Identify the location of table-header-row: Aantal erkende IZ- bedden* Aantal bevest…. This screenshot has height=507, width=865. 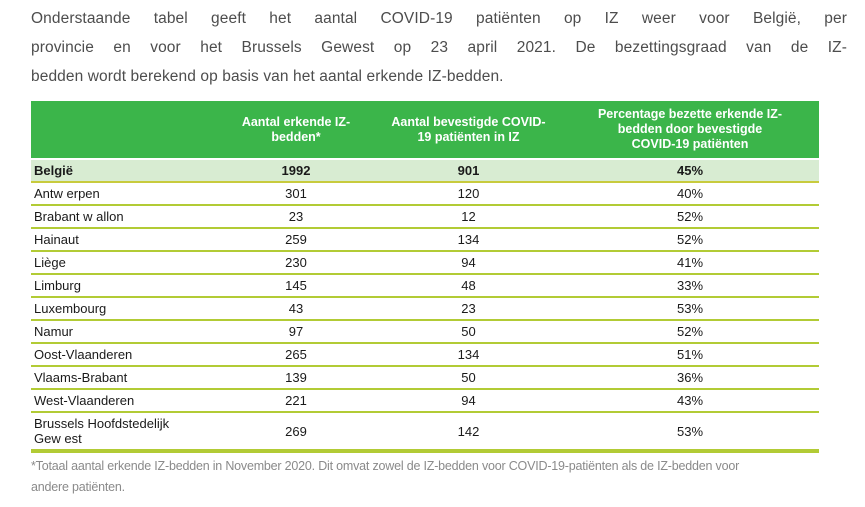
(425, 130).